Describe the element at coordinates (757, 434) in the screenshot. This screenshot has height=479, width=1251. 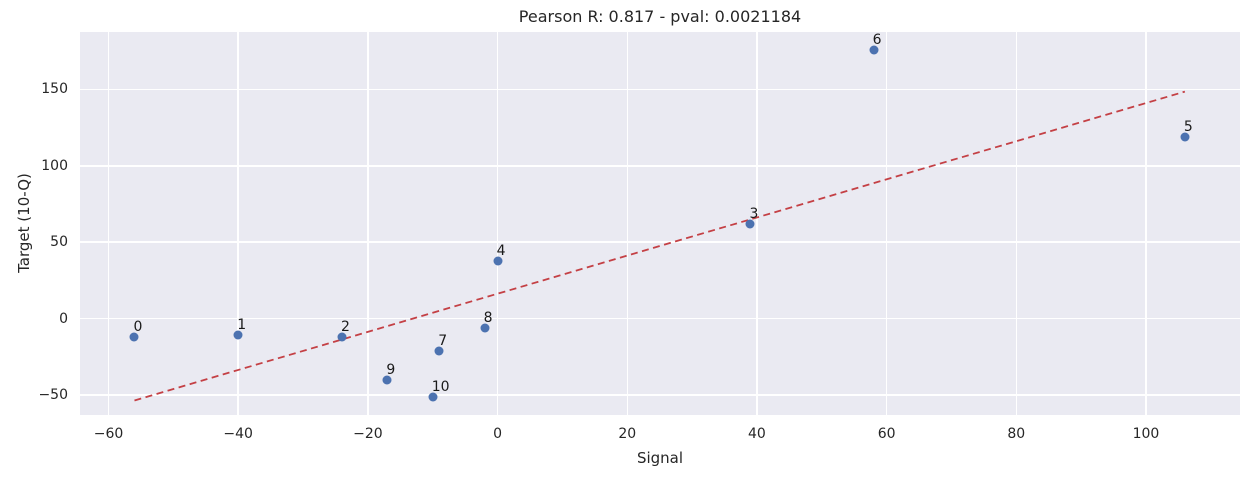
I see `x-tick-label: 40` at that location.